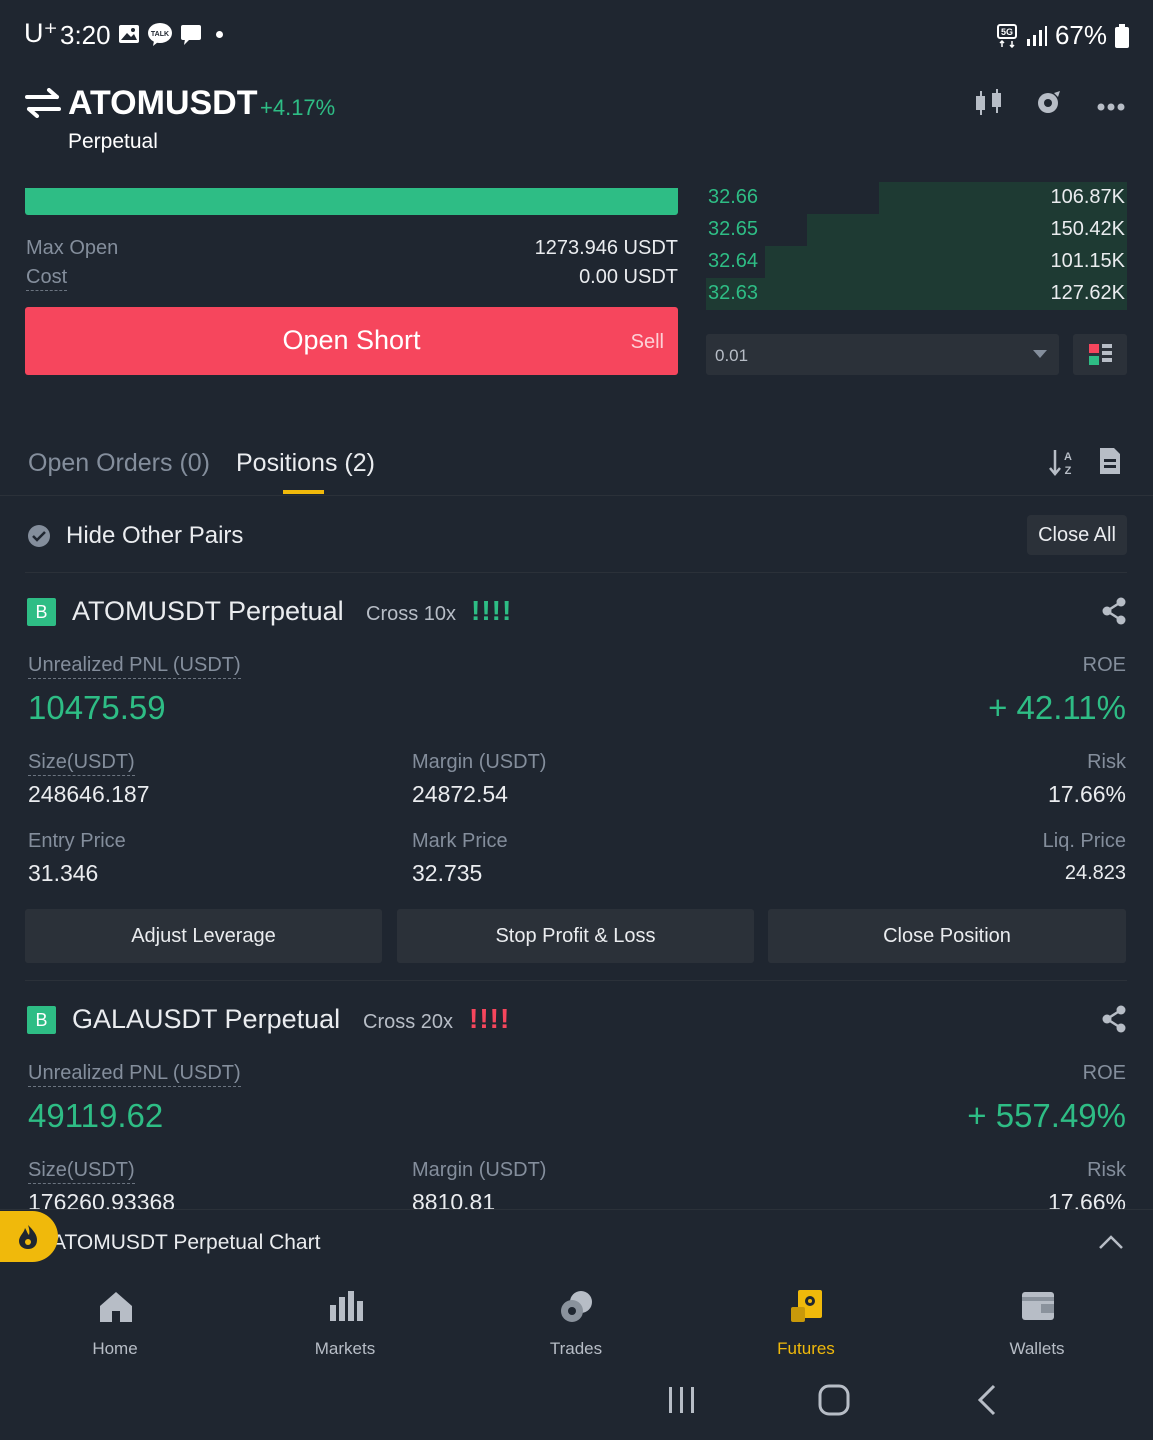 This screenshot has height=1440, width=1153. What do you see at coordinates (1040, 354) in the screenshot?
I see `chevron-down-icon` at bounding box center [1040, 354].